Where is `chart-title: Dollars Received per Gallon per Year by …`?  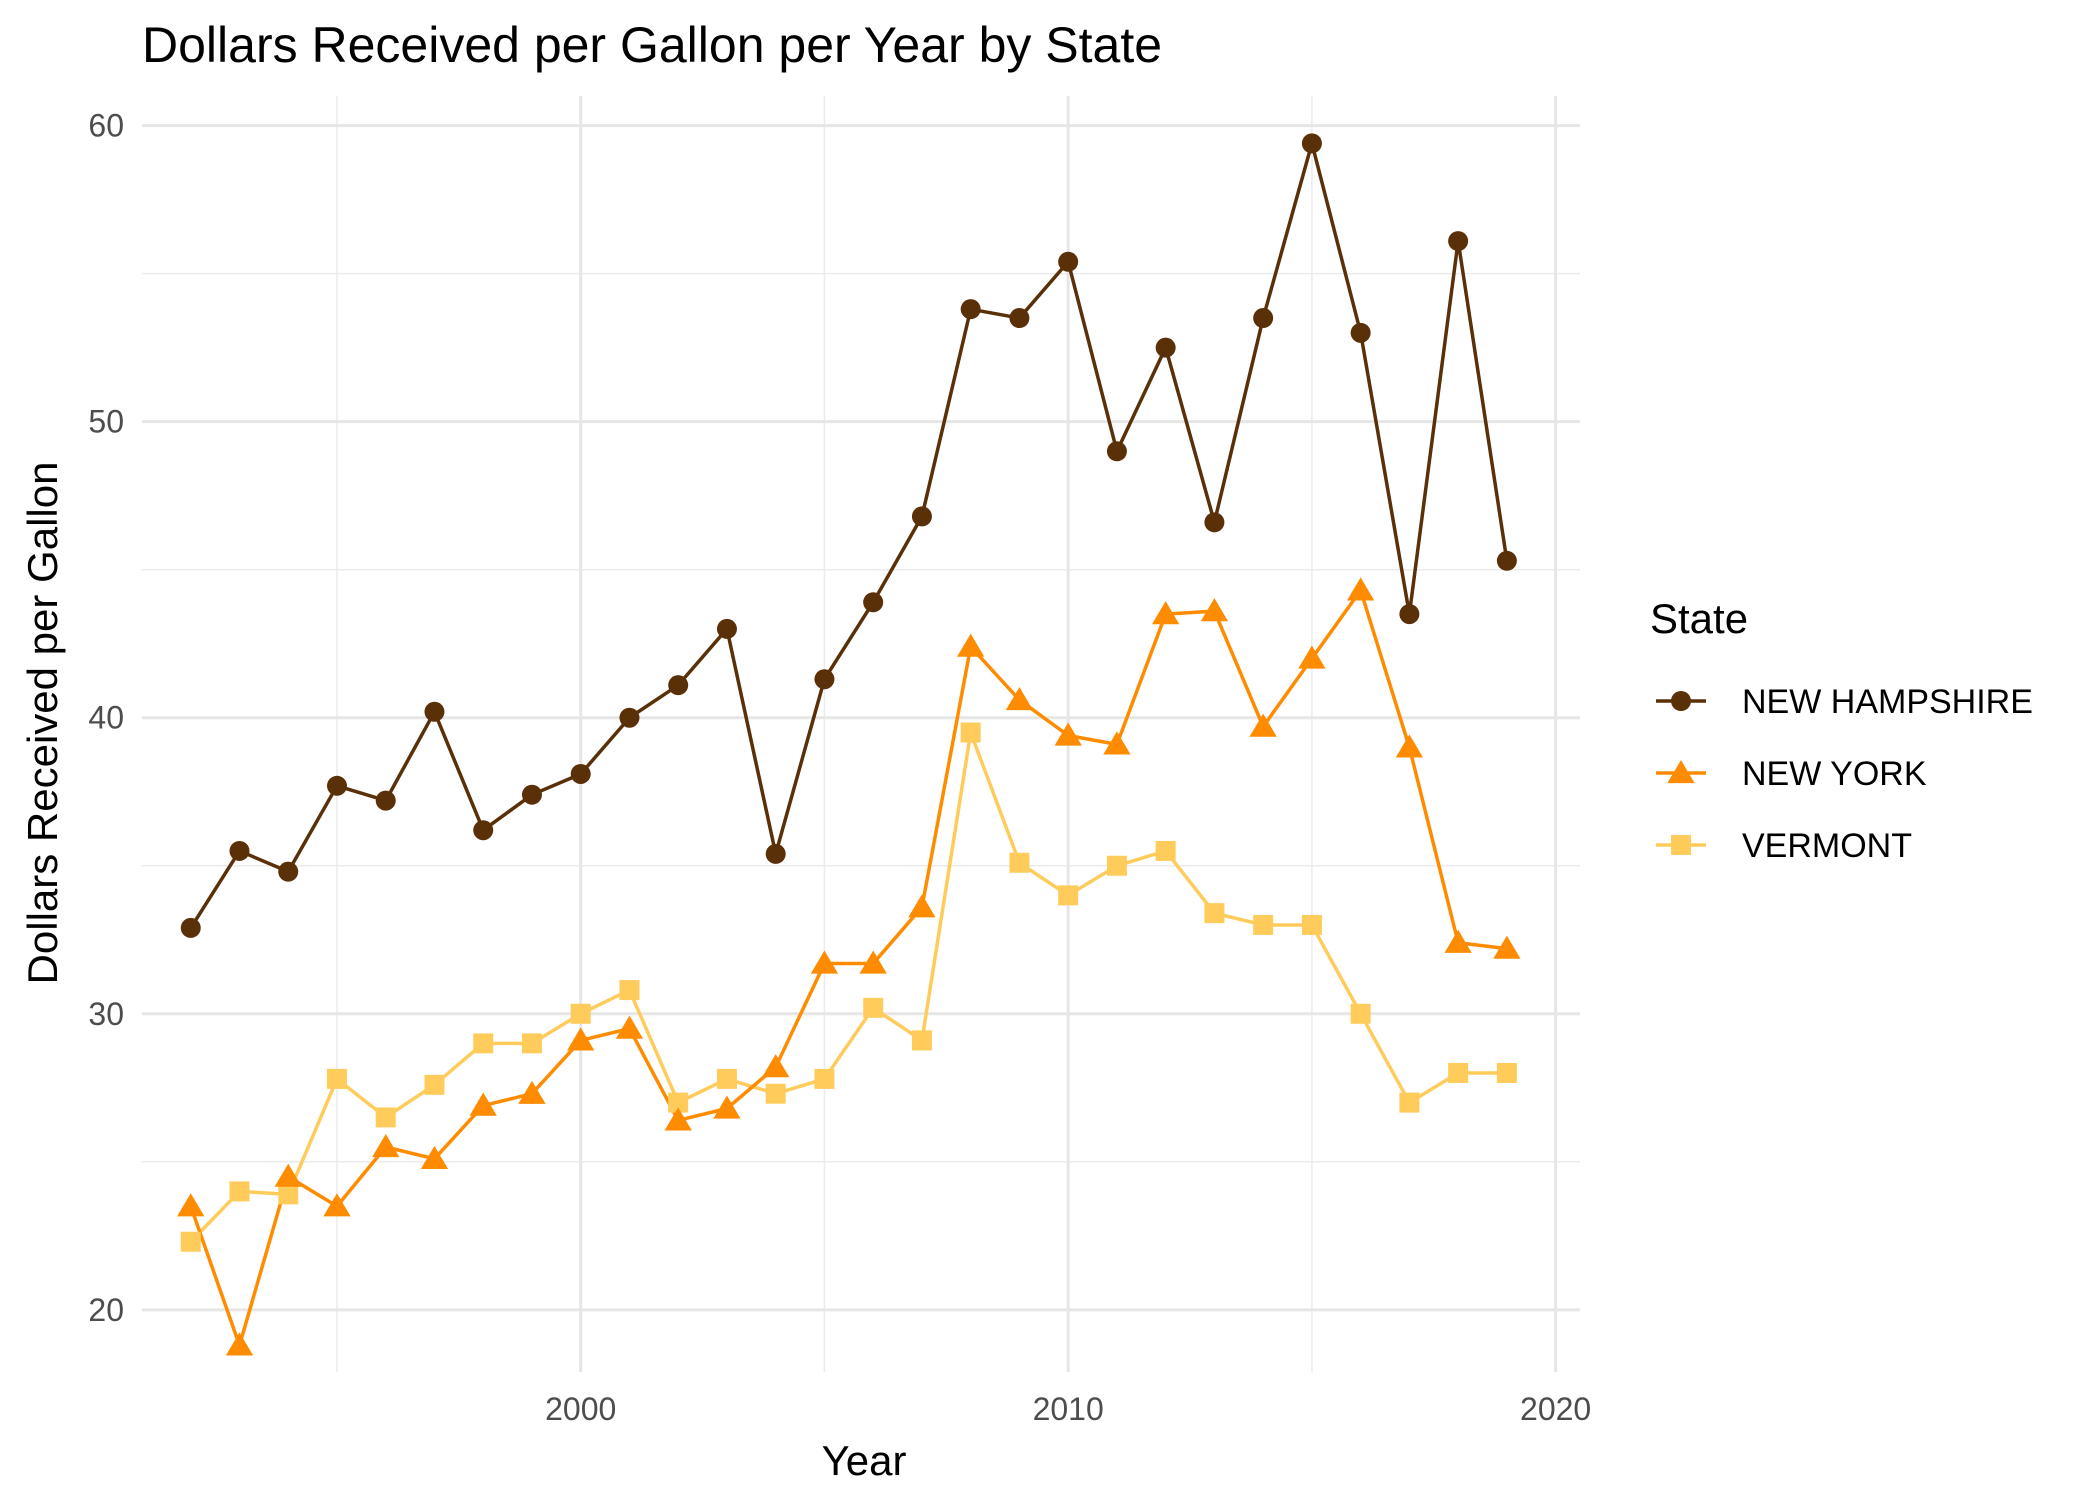 chart-title: Dollars Received per Gallon per Year by … is located at coordinates (652, 45).